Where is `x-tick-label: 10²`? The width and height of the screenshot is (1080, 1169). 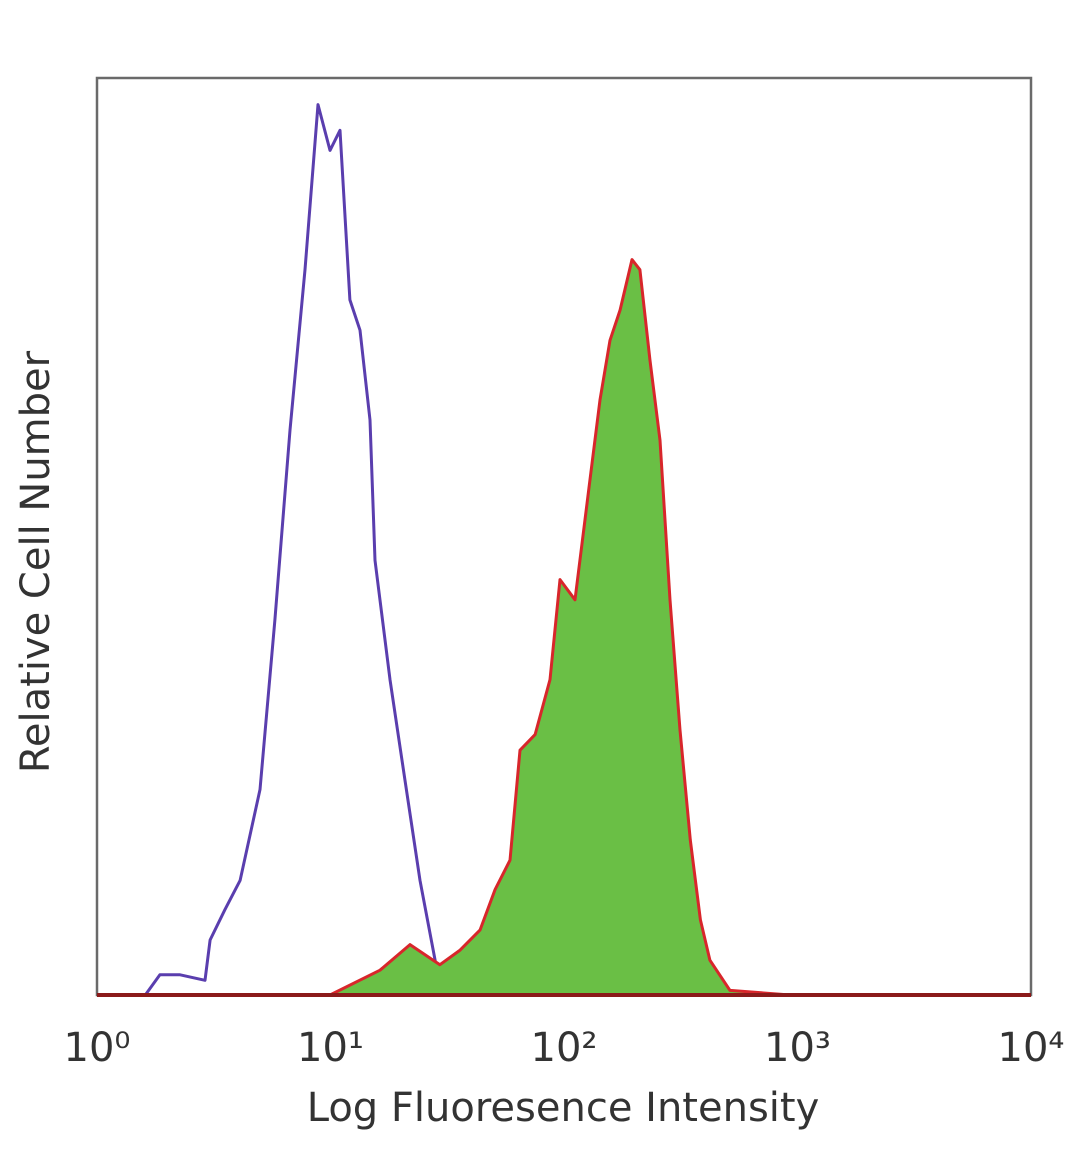 x-tick-label: 10² is located at coordinates (564, 1048).